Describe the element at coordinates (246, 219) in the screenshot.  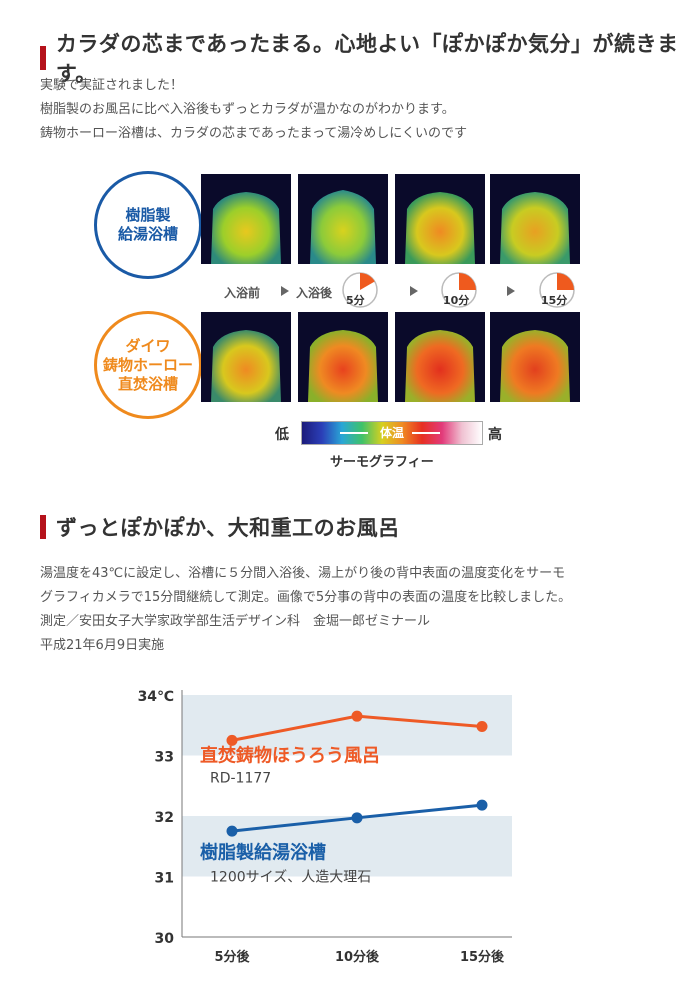
I see `thermo-image-resin-before` at that location.